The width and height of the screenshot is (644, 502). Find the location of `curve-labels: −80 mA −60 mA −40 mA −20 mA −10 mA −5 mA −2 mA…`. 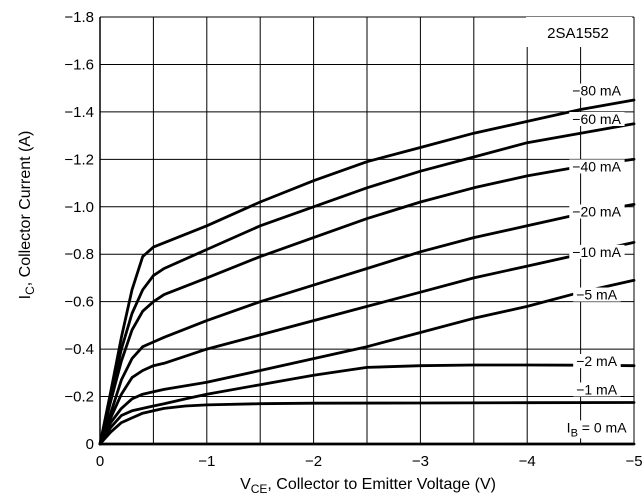

curve-labels: −80 mA −60 mA −40 mA −20 mA −10 mA −5 mA −2 mA… is located at coordinates (597, 261).